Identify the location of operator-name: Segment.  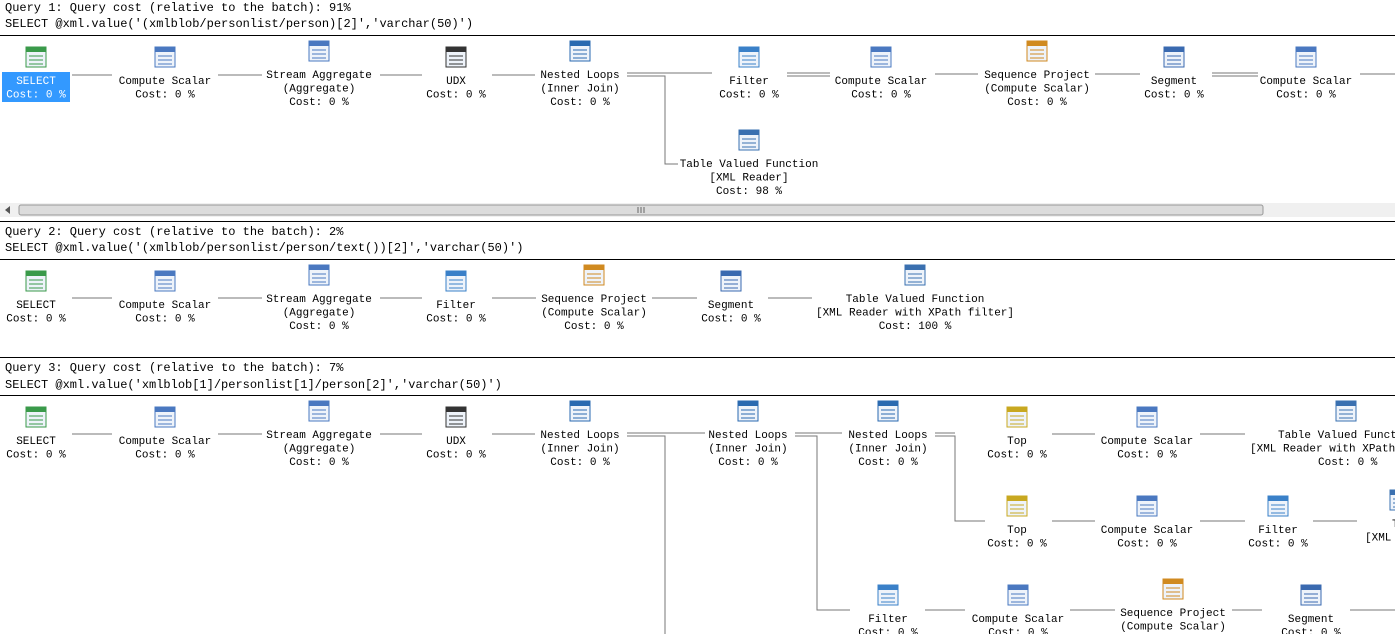
(1311, 620).